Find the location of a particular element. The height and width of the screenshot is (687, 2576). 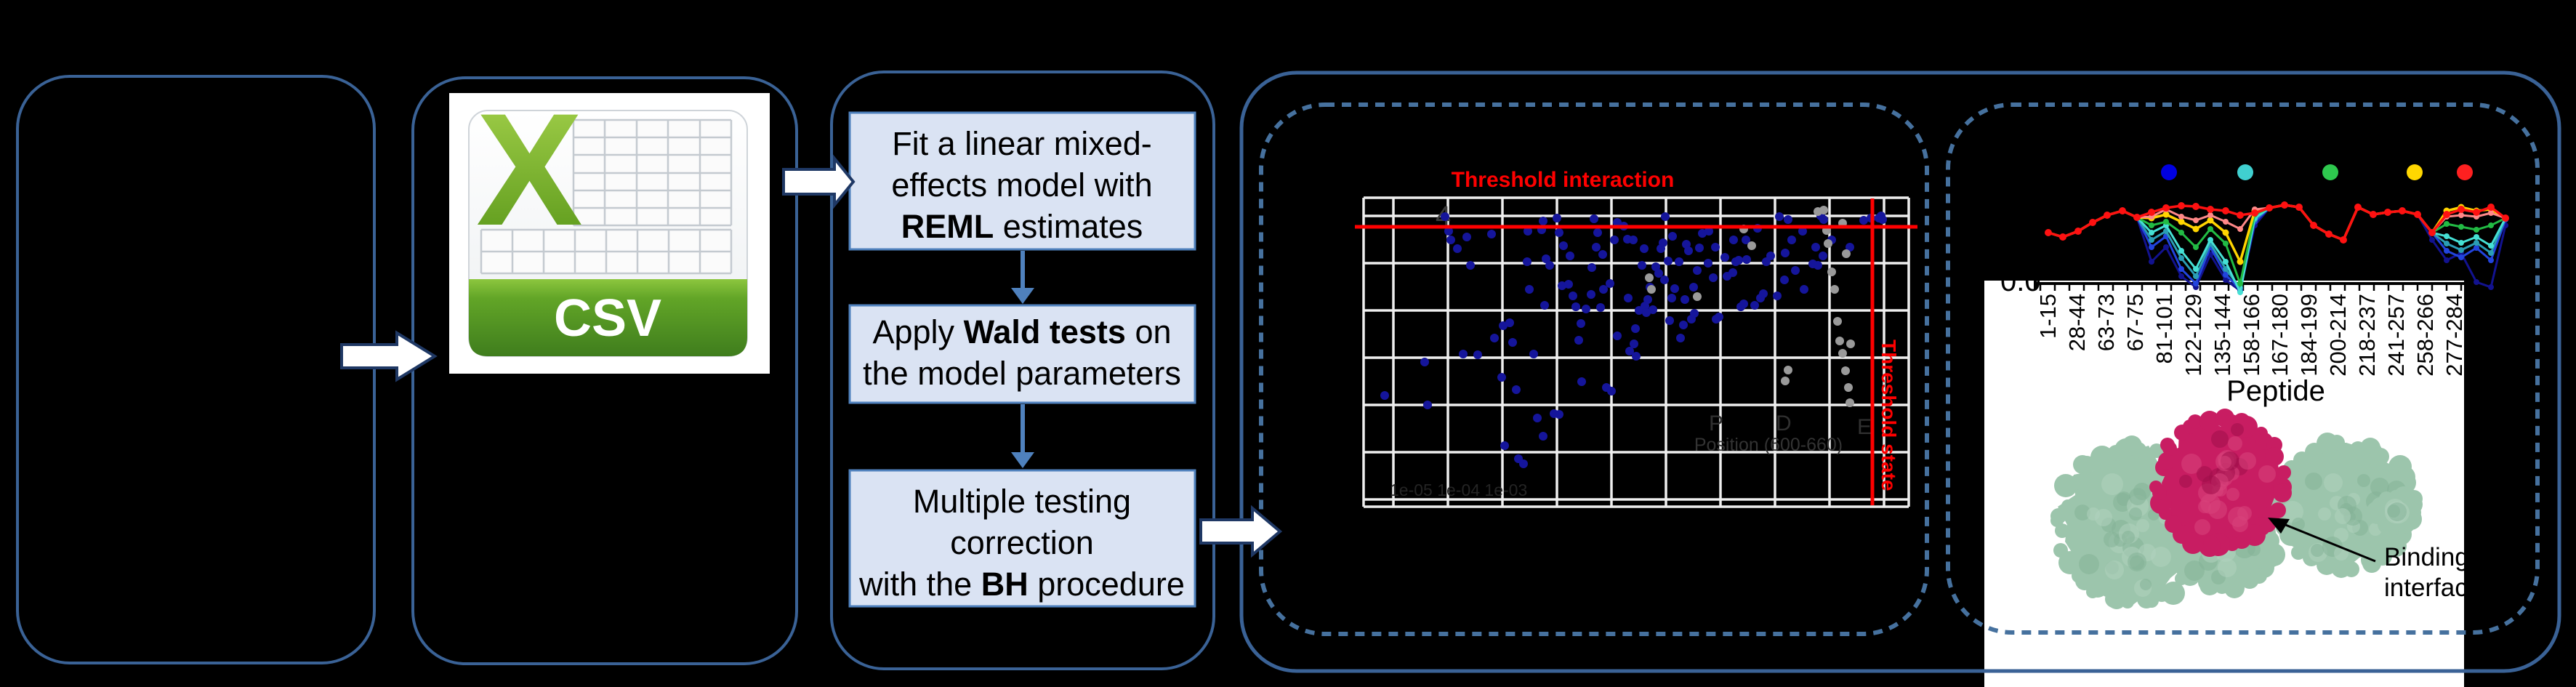

svg-text: with the BH procedure is located at coordinates (1021, 584).